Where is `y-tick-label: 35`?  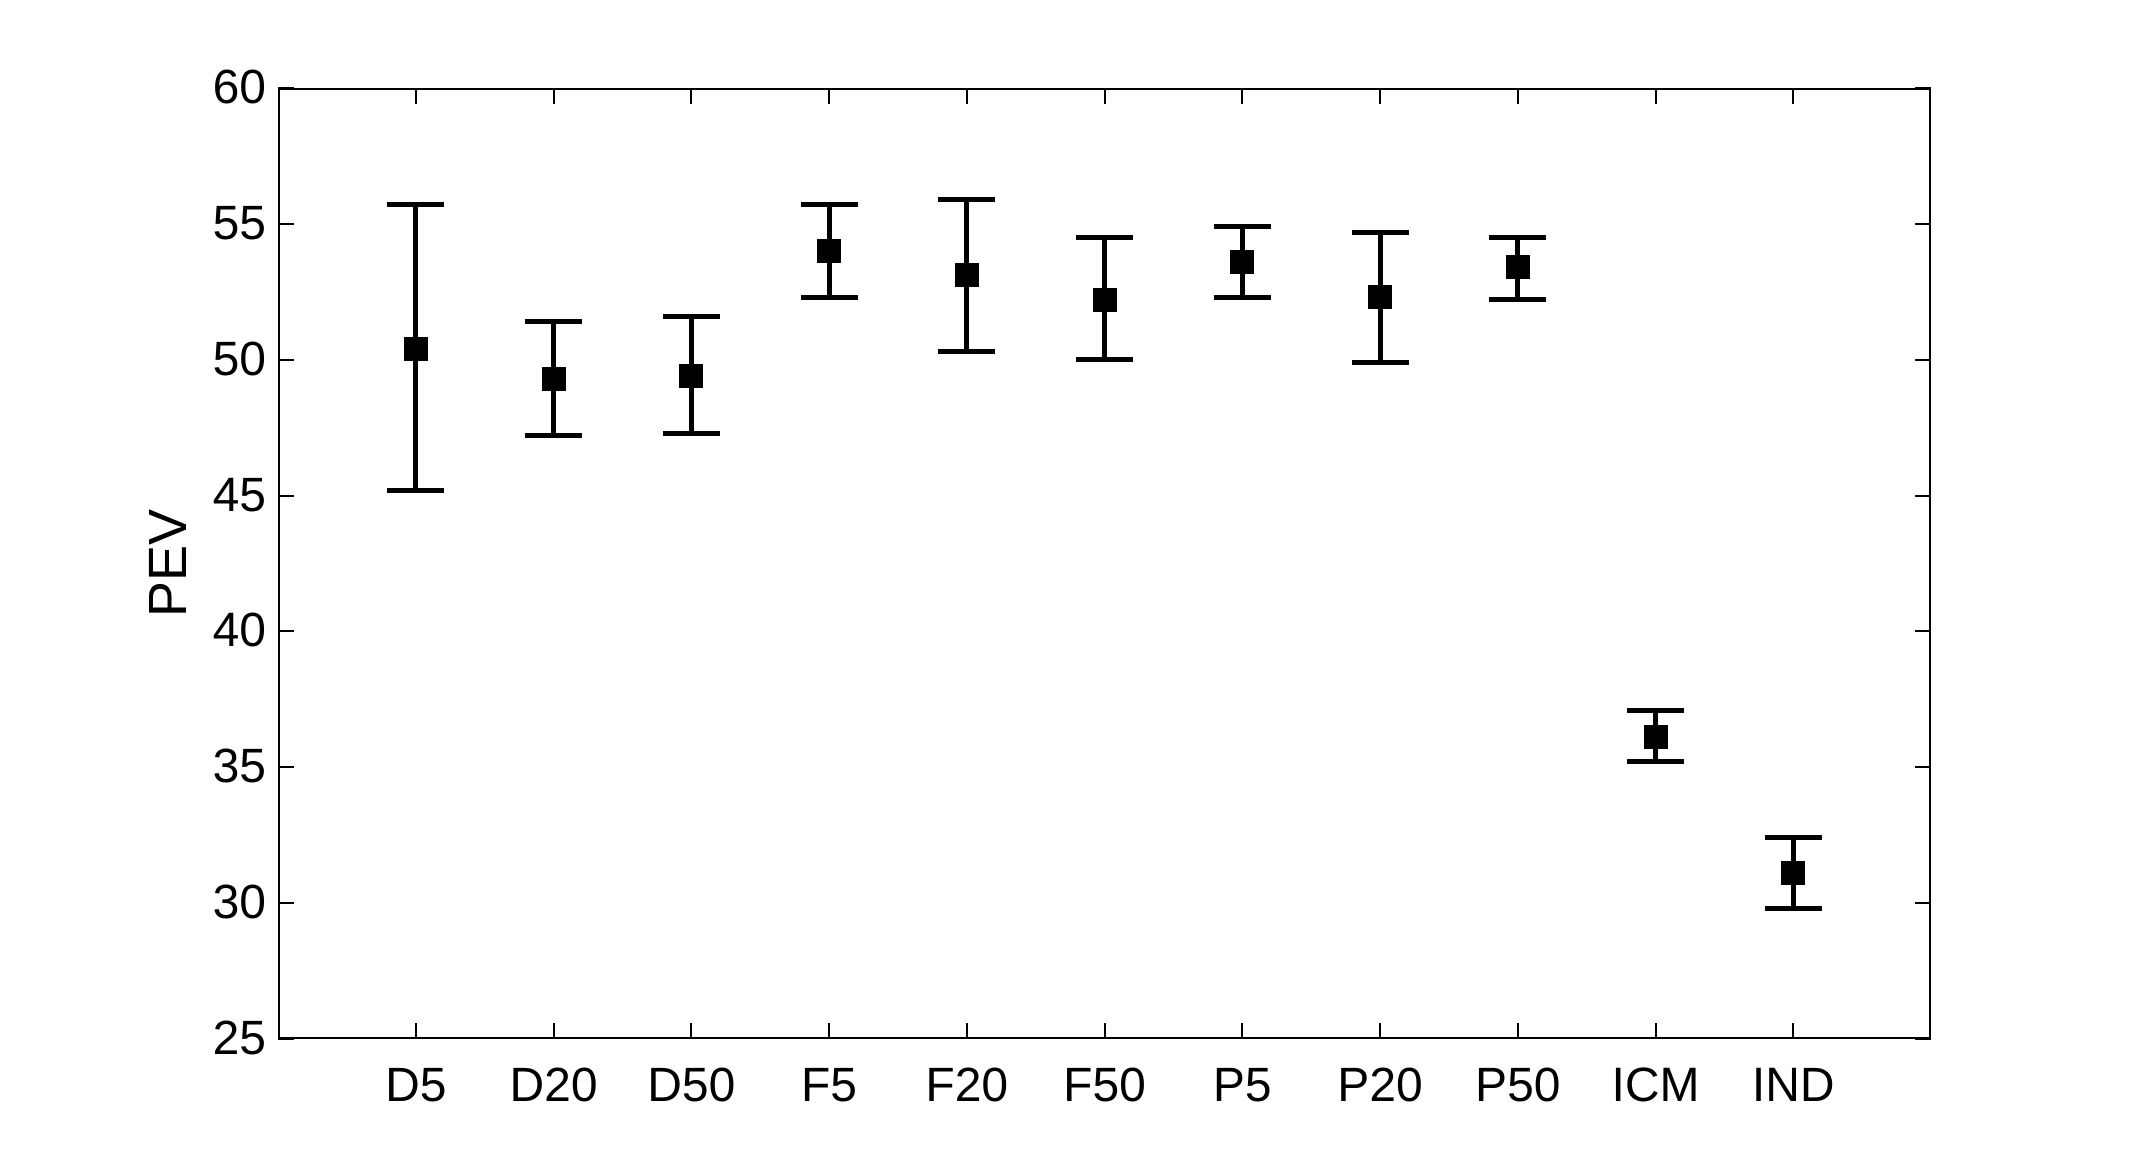
y-tick-label: 35 is located at coordinates (239, 767).